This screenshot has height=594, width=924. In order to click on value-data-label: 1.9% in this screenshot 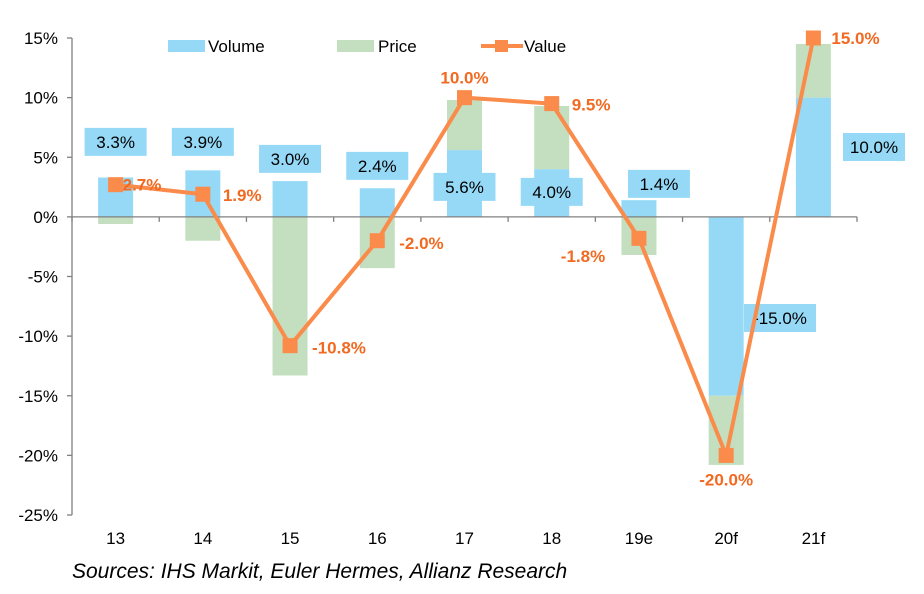, I will do `click(242, 195)`.